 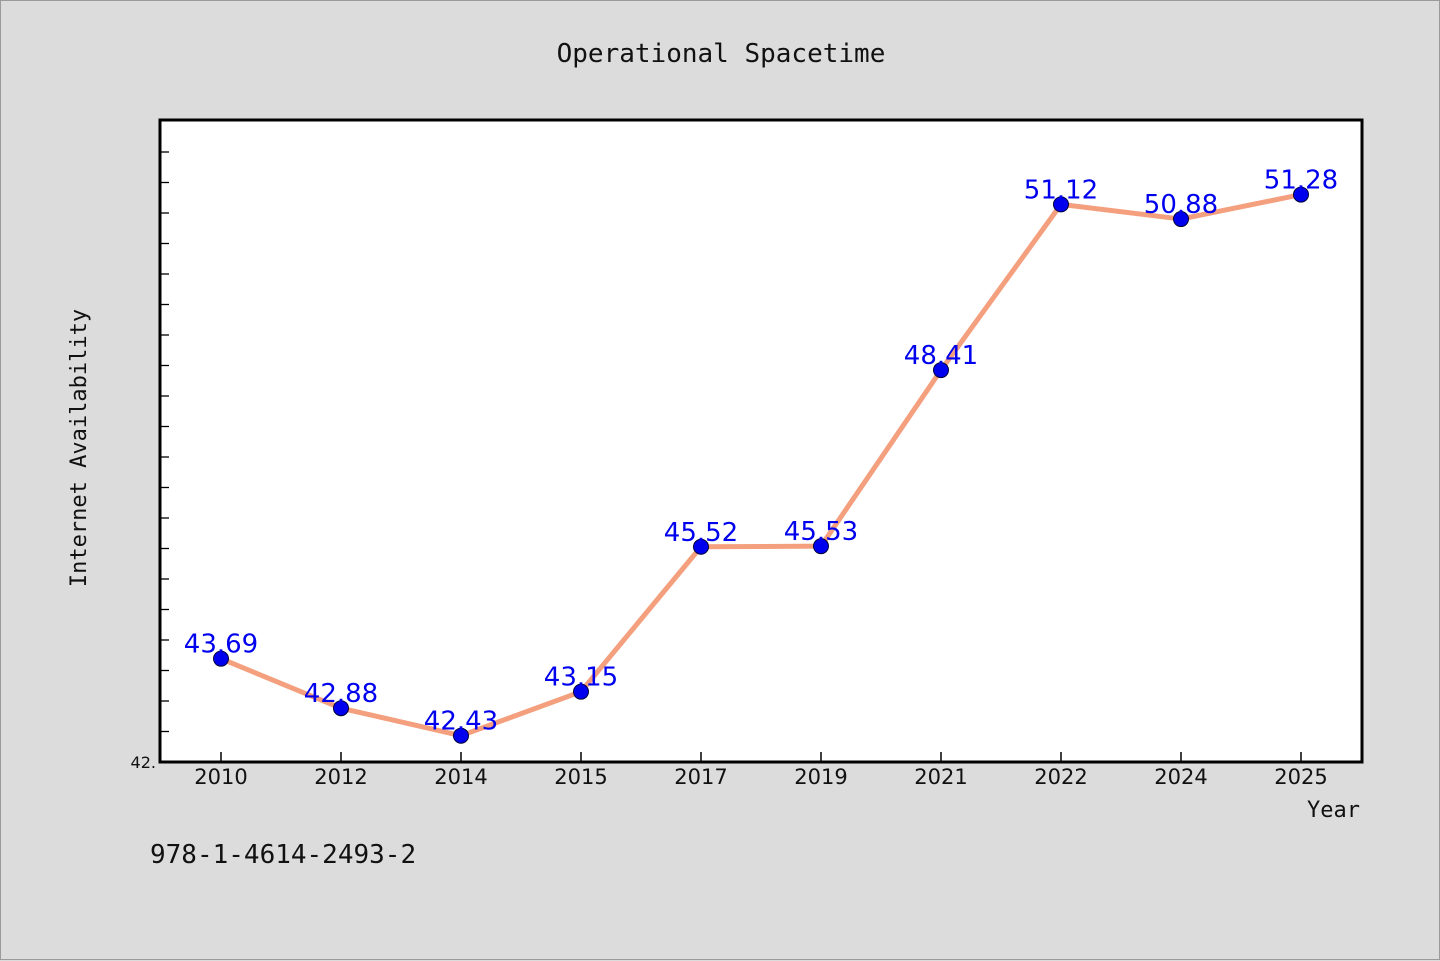 I want to click on data-label: 42.43, so click(x=461, y=722).